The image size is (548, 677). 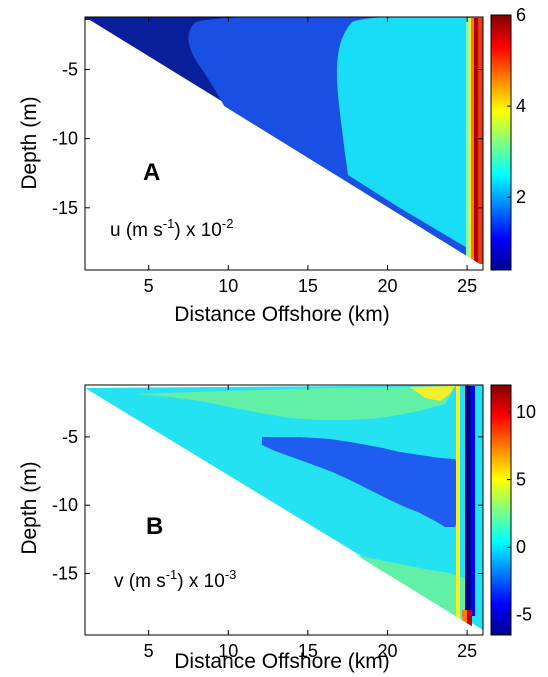 I want to click on colorbar-tick-label: 4, so click(x=521, y=106).